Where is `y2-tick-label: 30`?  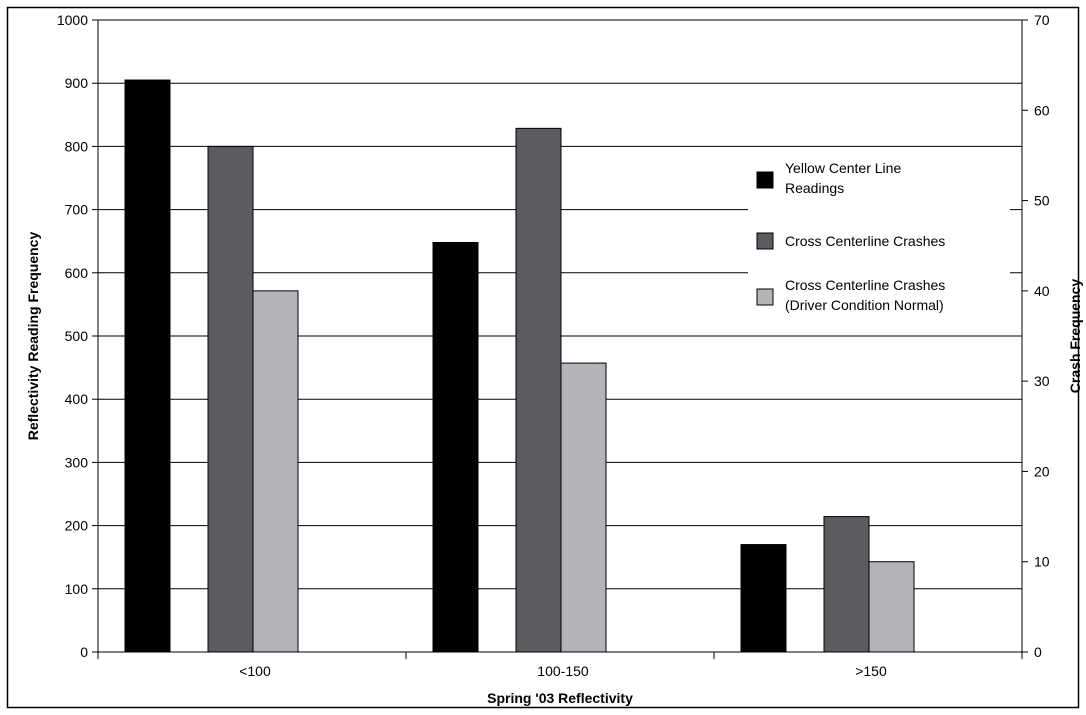
y2-tick-label: 30 is located at coordinates (1042, 381).